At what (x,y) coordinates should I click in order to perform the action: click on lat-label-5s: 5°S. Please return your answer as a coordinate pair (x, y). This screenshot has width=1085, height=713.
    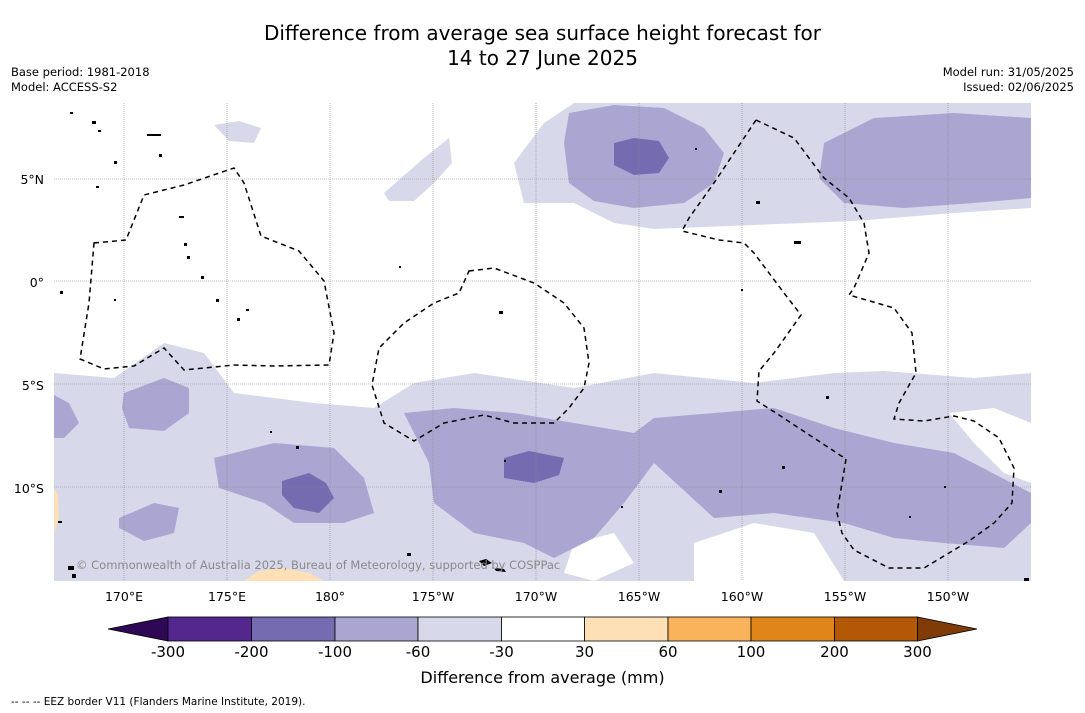
    Looking at the image, I should click on (32, 385).